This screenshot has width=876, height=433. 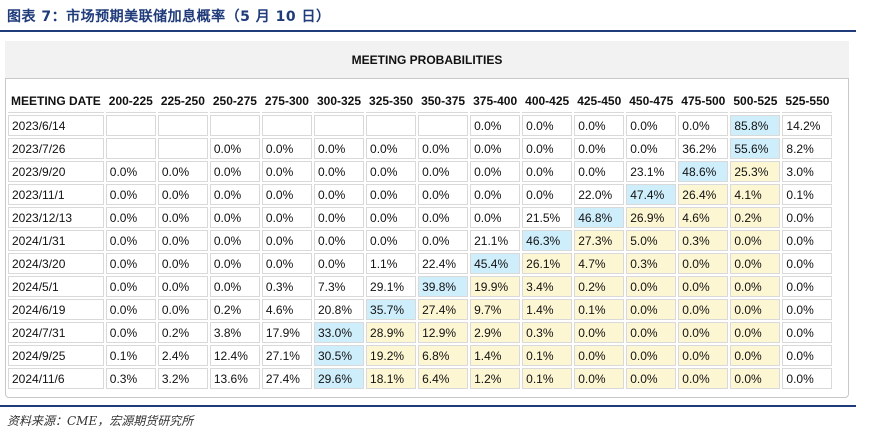 I want to click on probability-cell: 26.1%, so click(x=547, y=263).